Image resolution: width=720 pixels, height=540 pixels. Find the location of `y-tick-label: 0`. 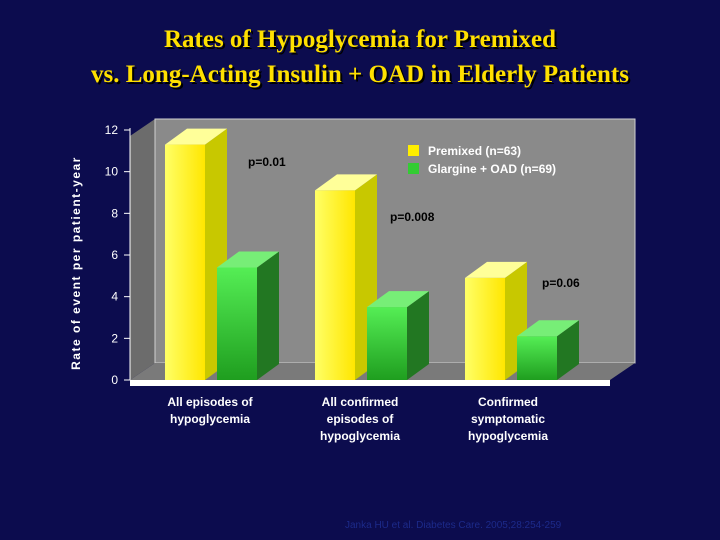

y-tick-label: 0 is located at coordinates (114, 380).